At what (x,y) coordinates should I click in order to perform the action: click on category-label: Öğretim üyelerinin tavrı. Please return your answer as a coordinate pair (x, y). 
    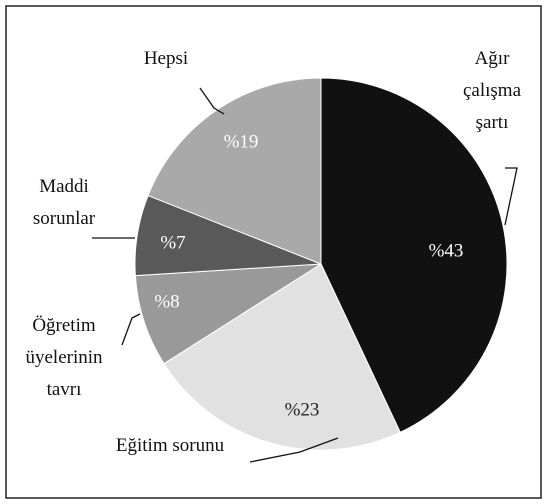
    Looking at the image, I should click on (64, 357).